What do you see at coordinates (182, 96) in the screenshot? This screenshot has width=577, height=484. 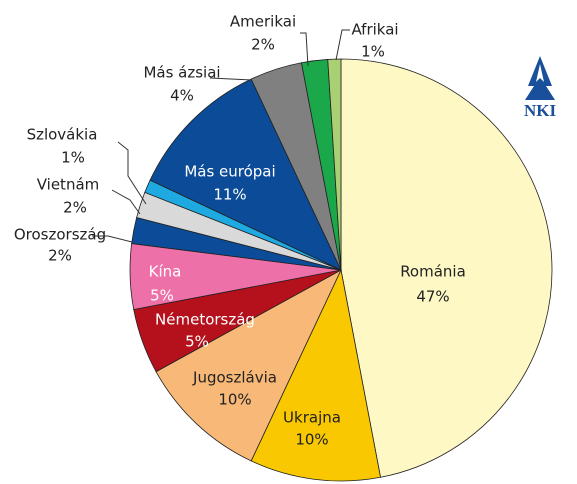 I see `slice-value-label: 4%` at bounding box center [182, 96].